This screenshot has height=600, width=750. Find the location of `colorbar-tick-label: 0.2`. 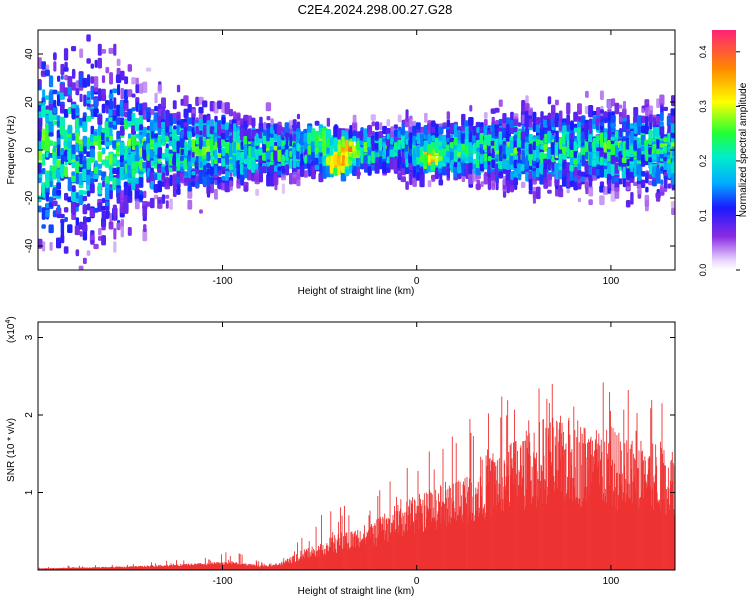

colorbar-tick-label: 0.2 is located at coordinates (703, 161).